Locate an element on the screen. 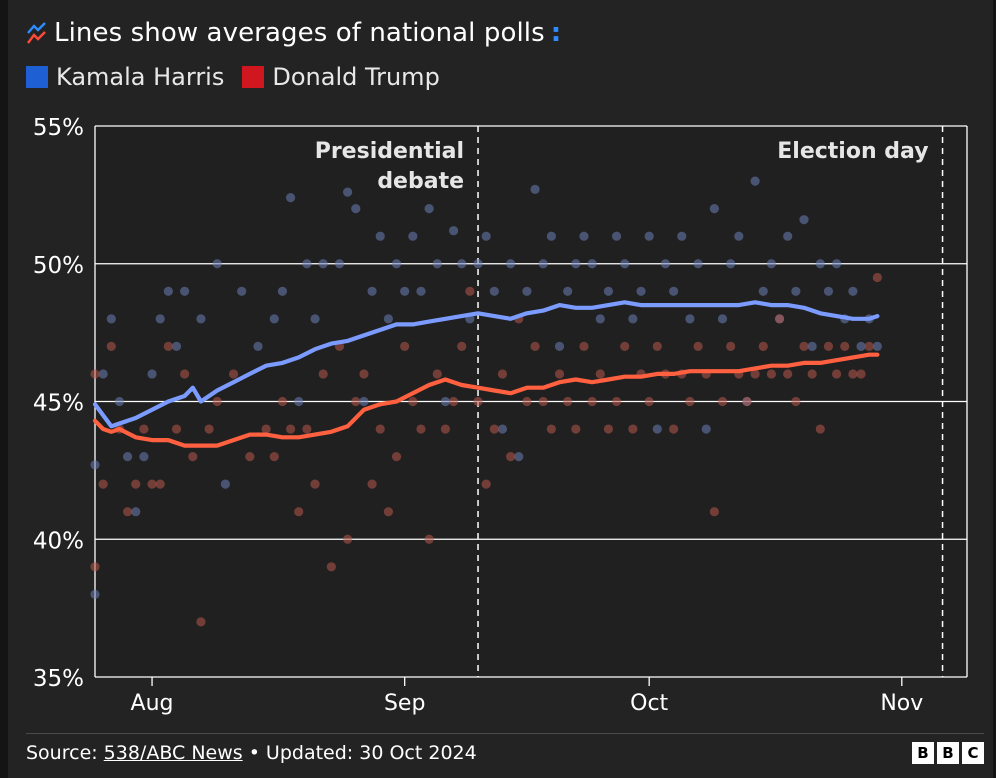 This screenshot has width=996, height=778. x-tick-label: Aug is located at coordinates (152, 703).